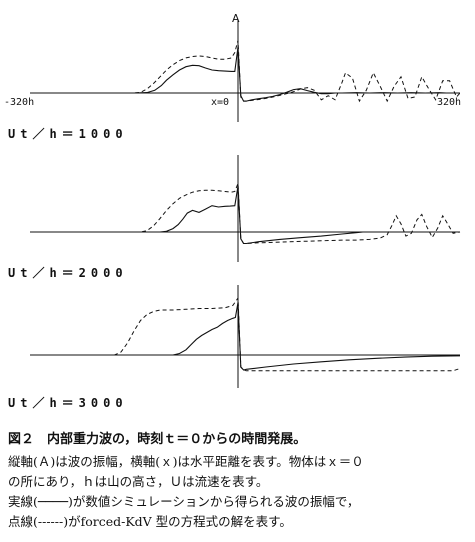 The width and height of the screenshot is (475, 542). I want to click on caption-line-3: 実線(────)が数値シミュレーションから得られる波の振幅で，, so click(184, 501).